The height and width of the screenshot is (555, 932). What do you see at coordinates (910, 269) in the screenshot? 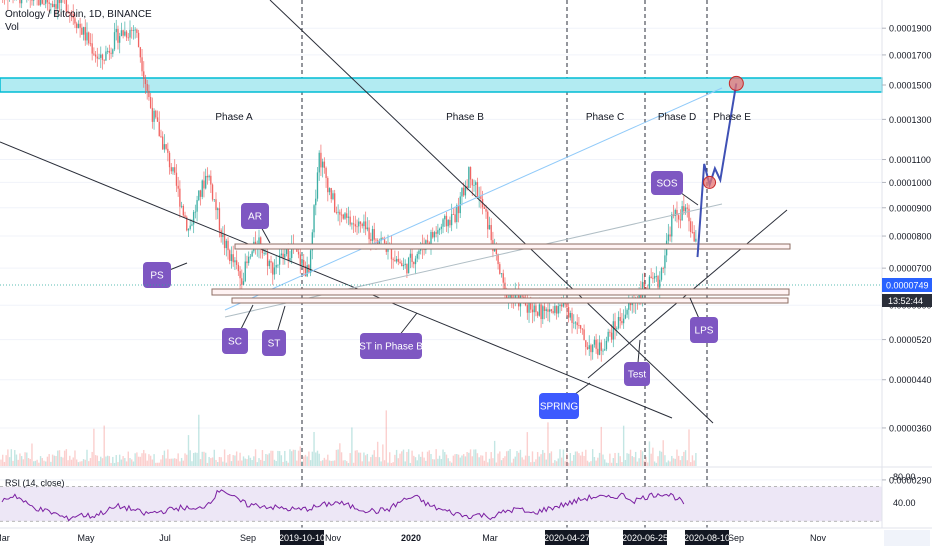
I see `price-tick-label: 0.0000700` at bounding box center [910, 269].